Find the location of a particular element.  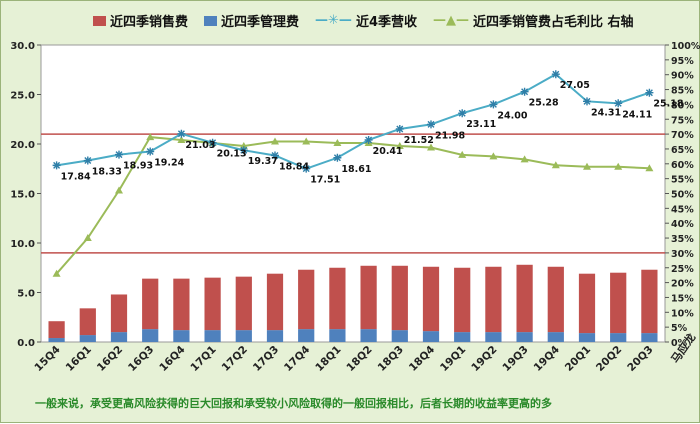

y-right-tick-label: 45% is located at coordinates (682, 209).